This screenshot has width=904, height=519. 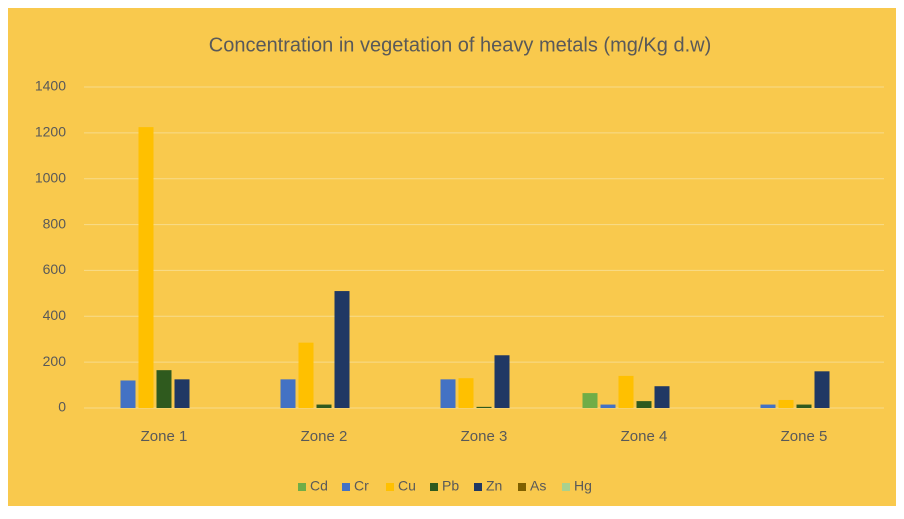 What do you see at coordinates (50, 86) in the screenshot?
I see `y-tick-label: 1400` at bounding box center [50, 86].